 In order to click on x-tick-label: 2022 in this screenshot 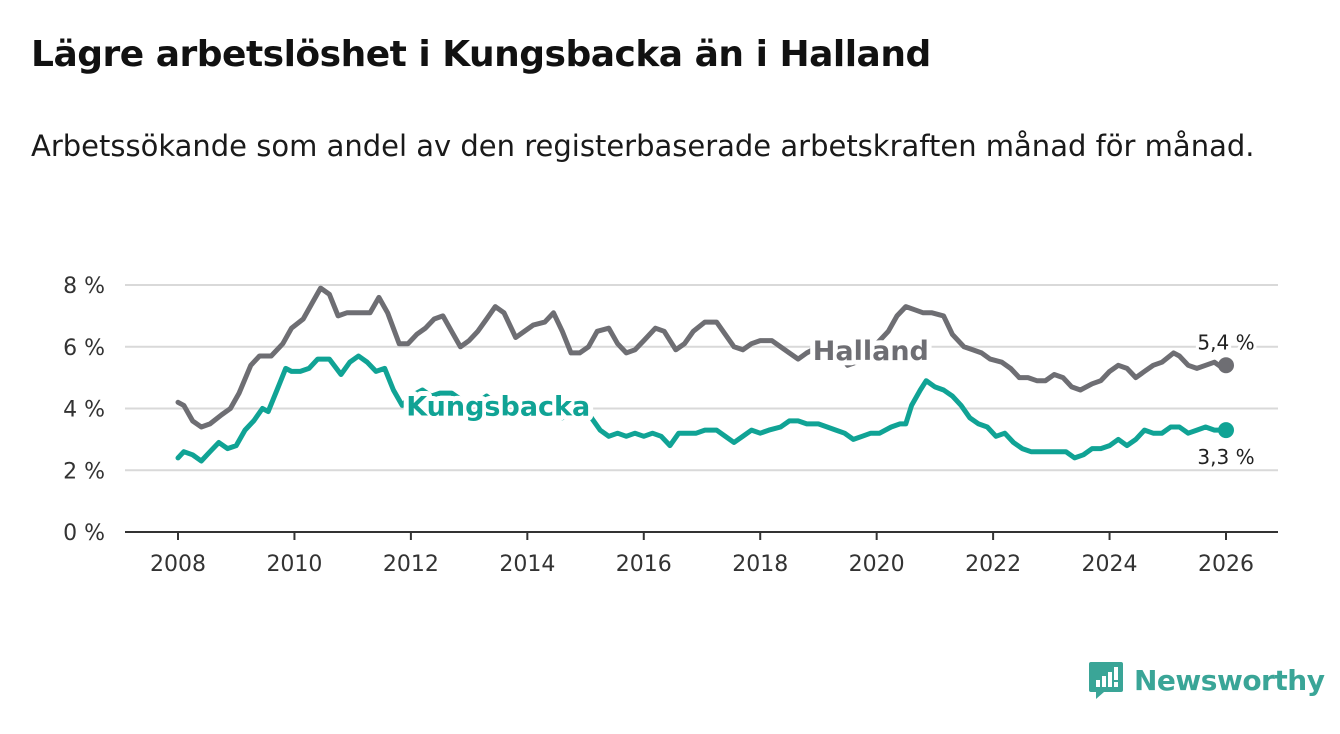, I will do `click(993, 564)`.